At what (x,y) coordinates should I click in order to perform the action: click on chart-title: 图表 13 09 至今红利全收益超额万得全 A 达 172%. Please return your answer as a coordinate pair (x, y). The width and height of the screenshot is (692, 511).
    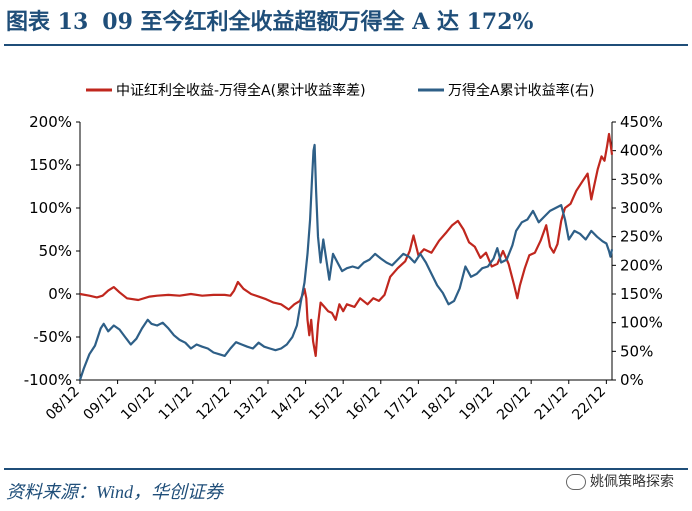
    Looking at the image, I should click on (276, 22).